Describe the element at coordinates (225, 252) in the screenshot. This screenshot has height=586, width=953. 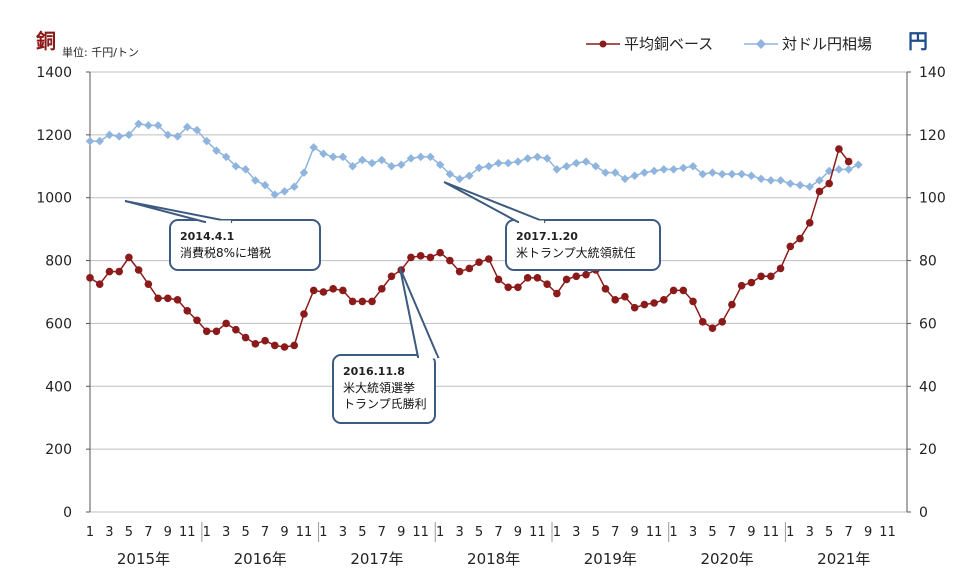
I see `callout-text: 消費税8%に増税` at that location.